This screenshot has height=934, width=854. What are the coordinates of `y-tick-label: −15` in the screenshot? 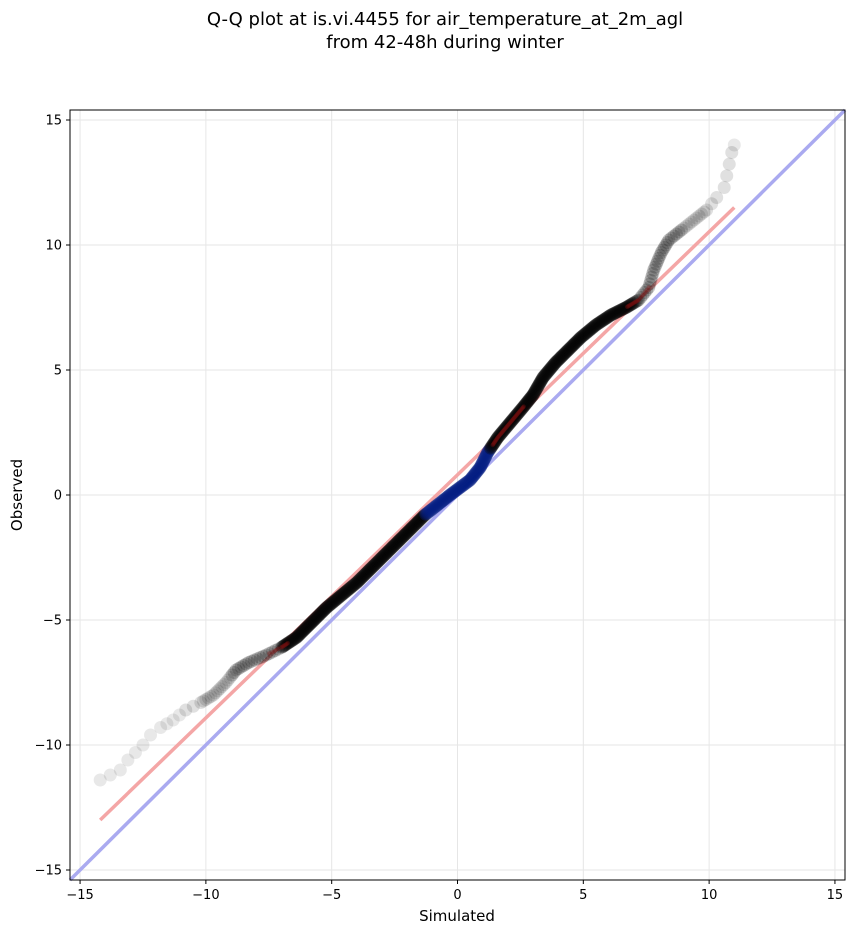 It's located at (48, 871).